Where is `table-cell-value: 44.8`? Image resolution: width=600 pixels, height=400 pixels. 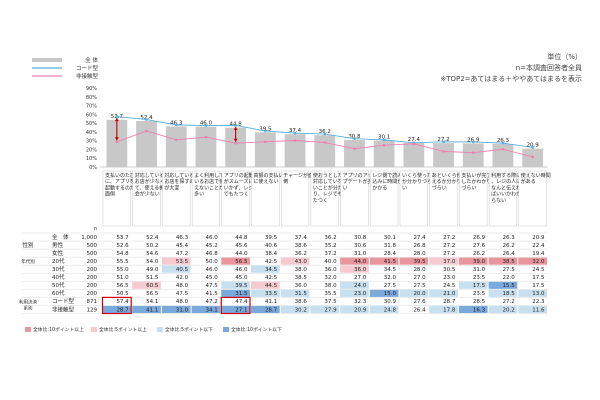 table-cell-value: 44.8 is located at coordinates (241, 238).